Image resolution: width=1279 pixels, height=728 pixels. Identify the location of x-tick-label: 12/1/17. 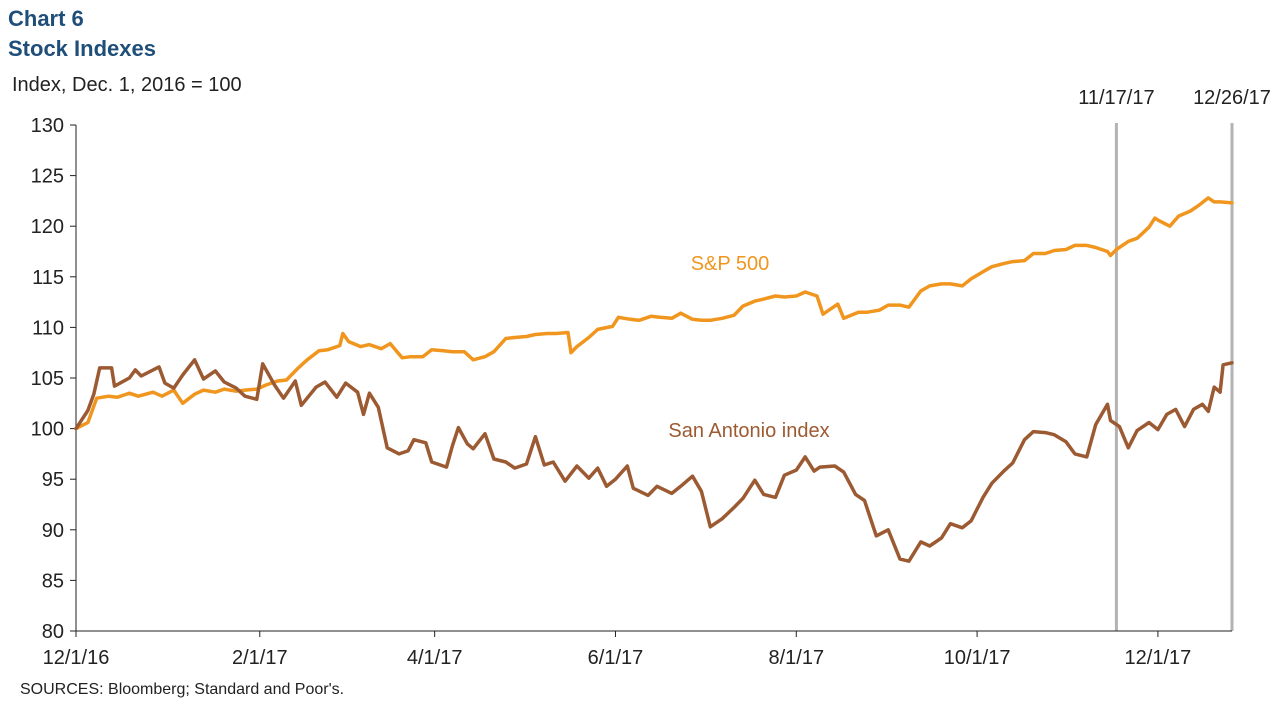
(1158, 658).